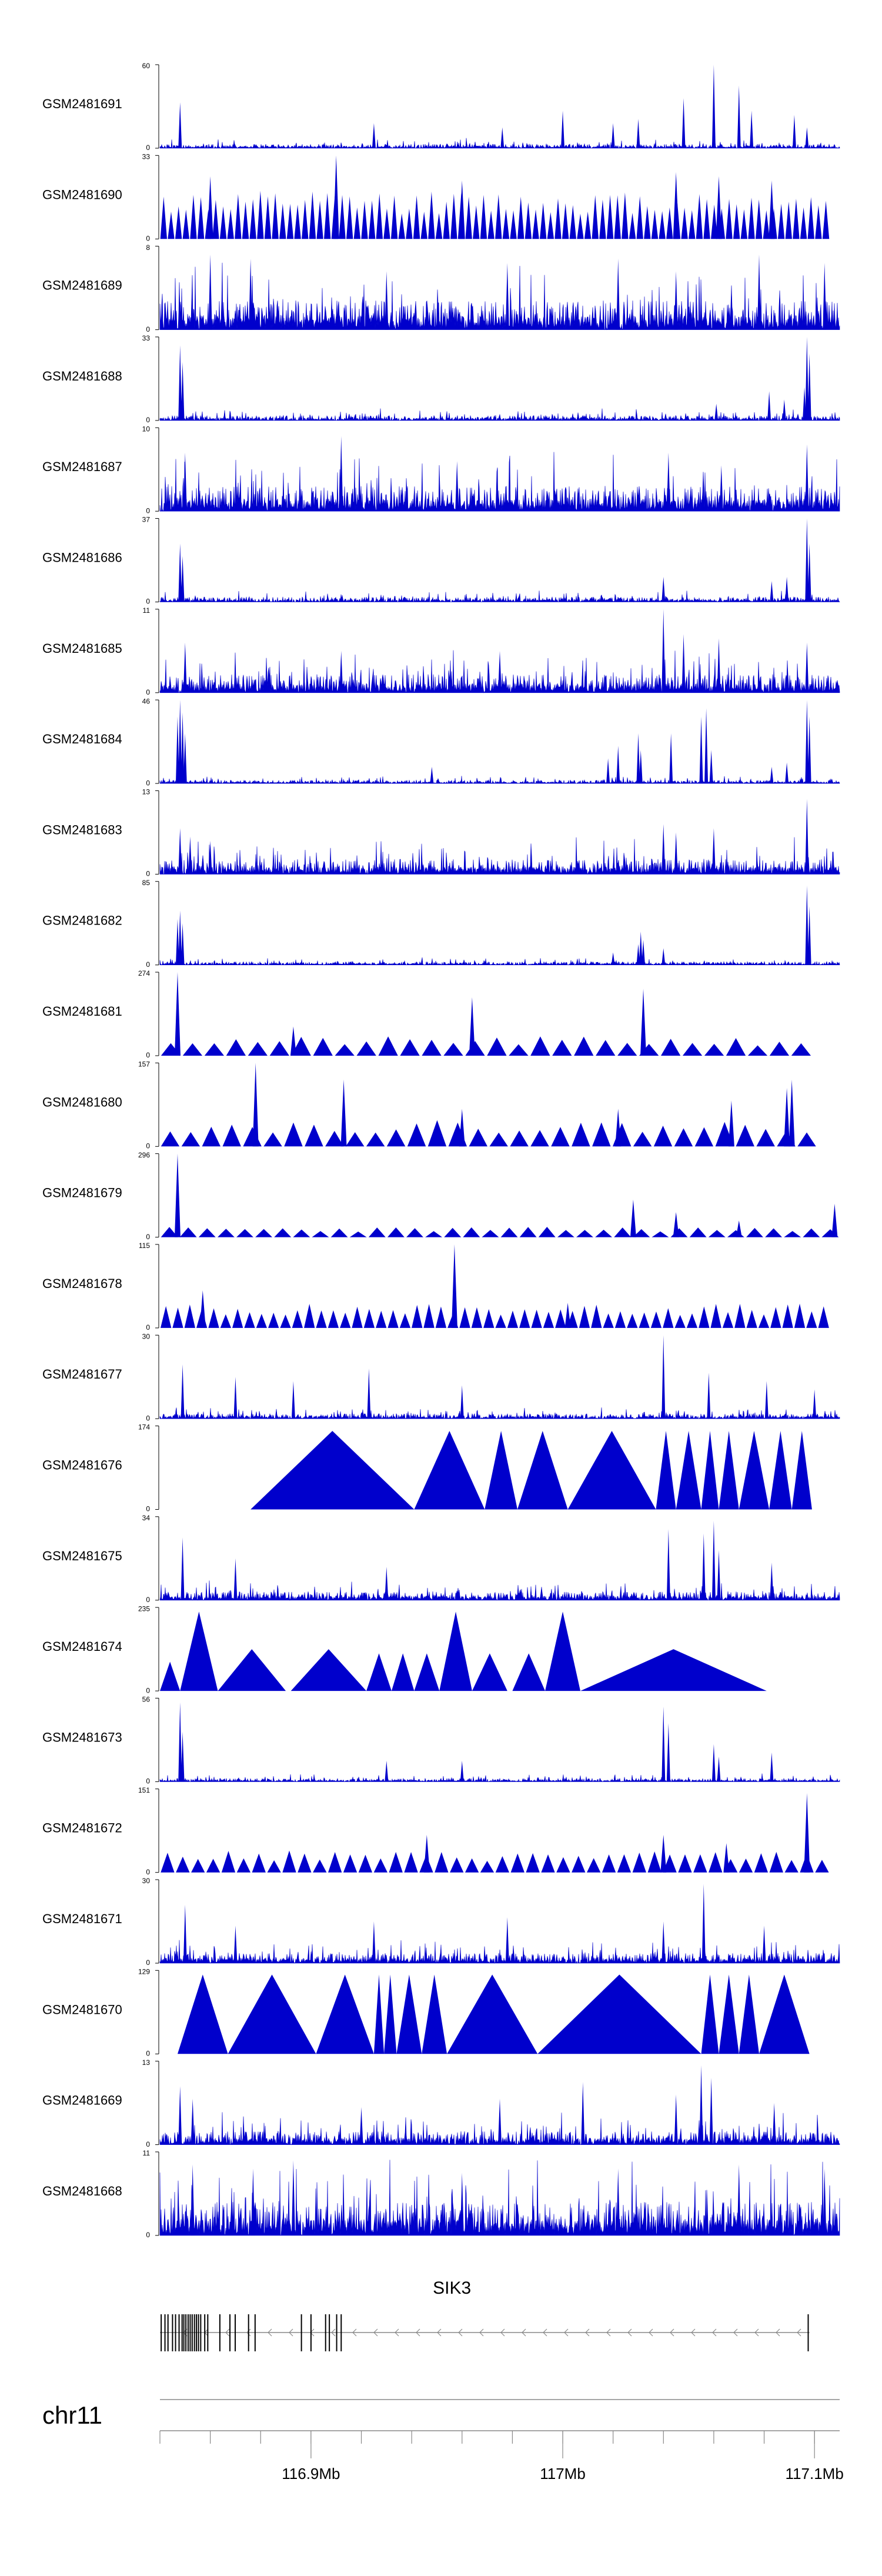 The height and width of the screenshot is (2576, 882). Describe the element at coordinates (144, 1790) in the screenshot. I see `y-max-label: 151` at that location.